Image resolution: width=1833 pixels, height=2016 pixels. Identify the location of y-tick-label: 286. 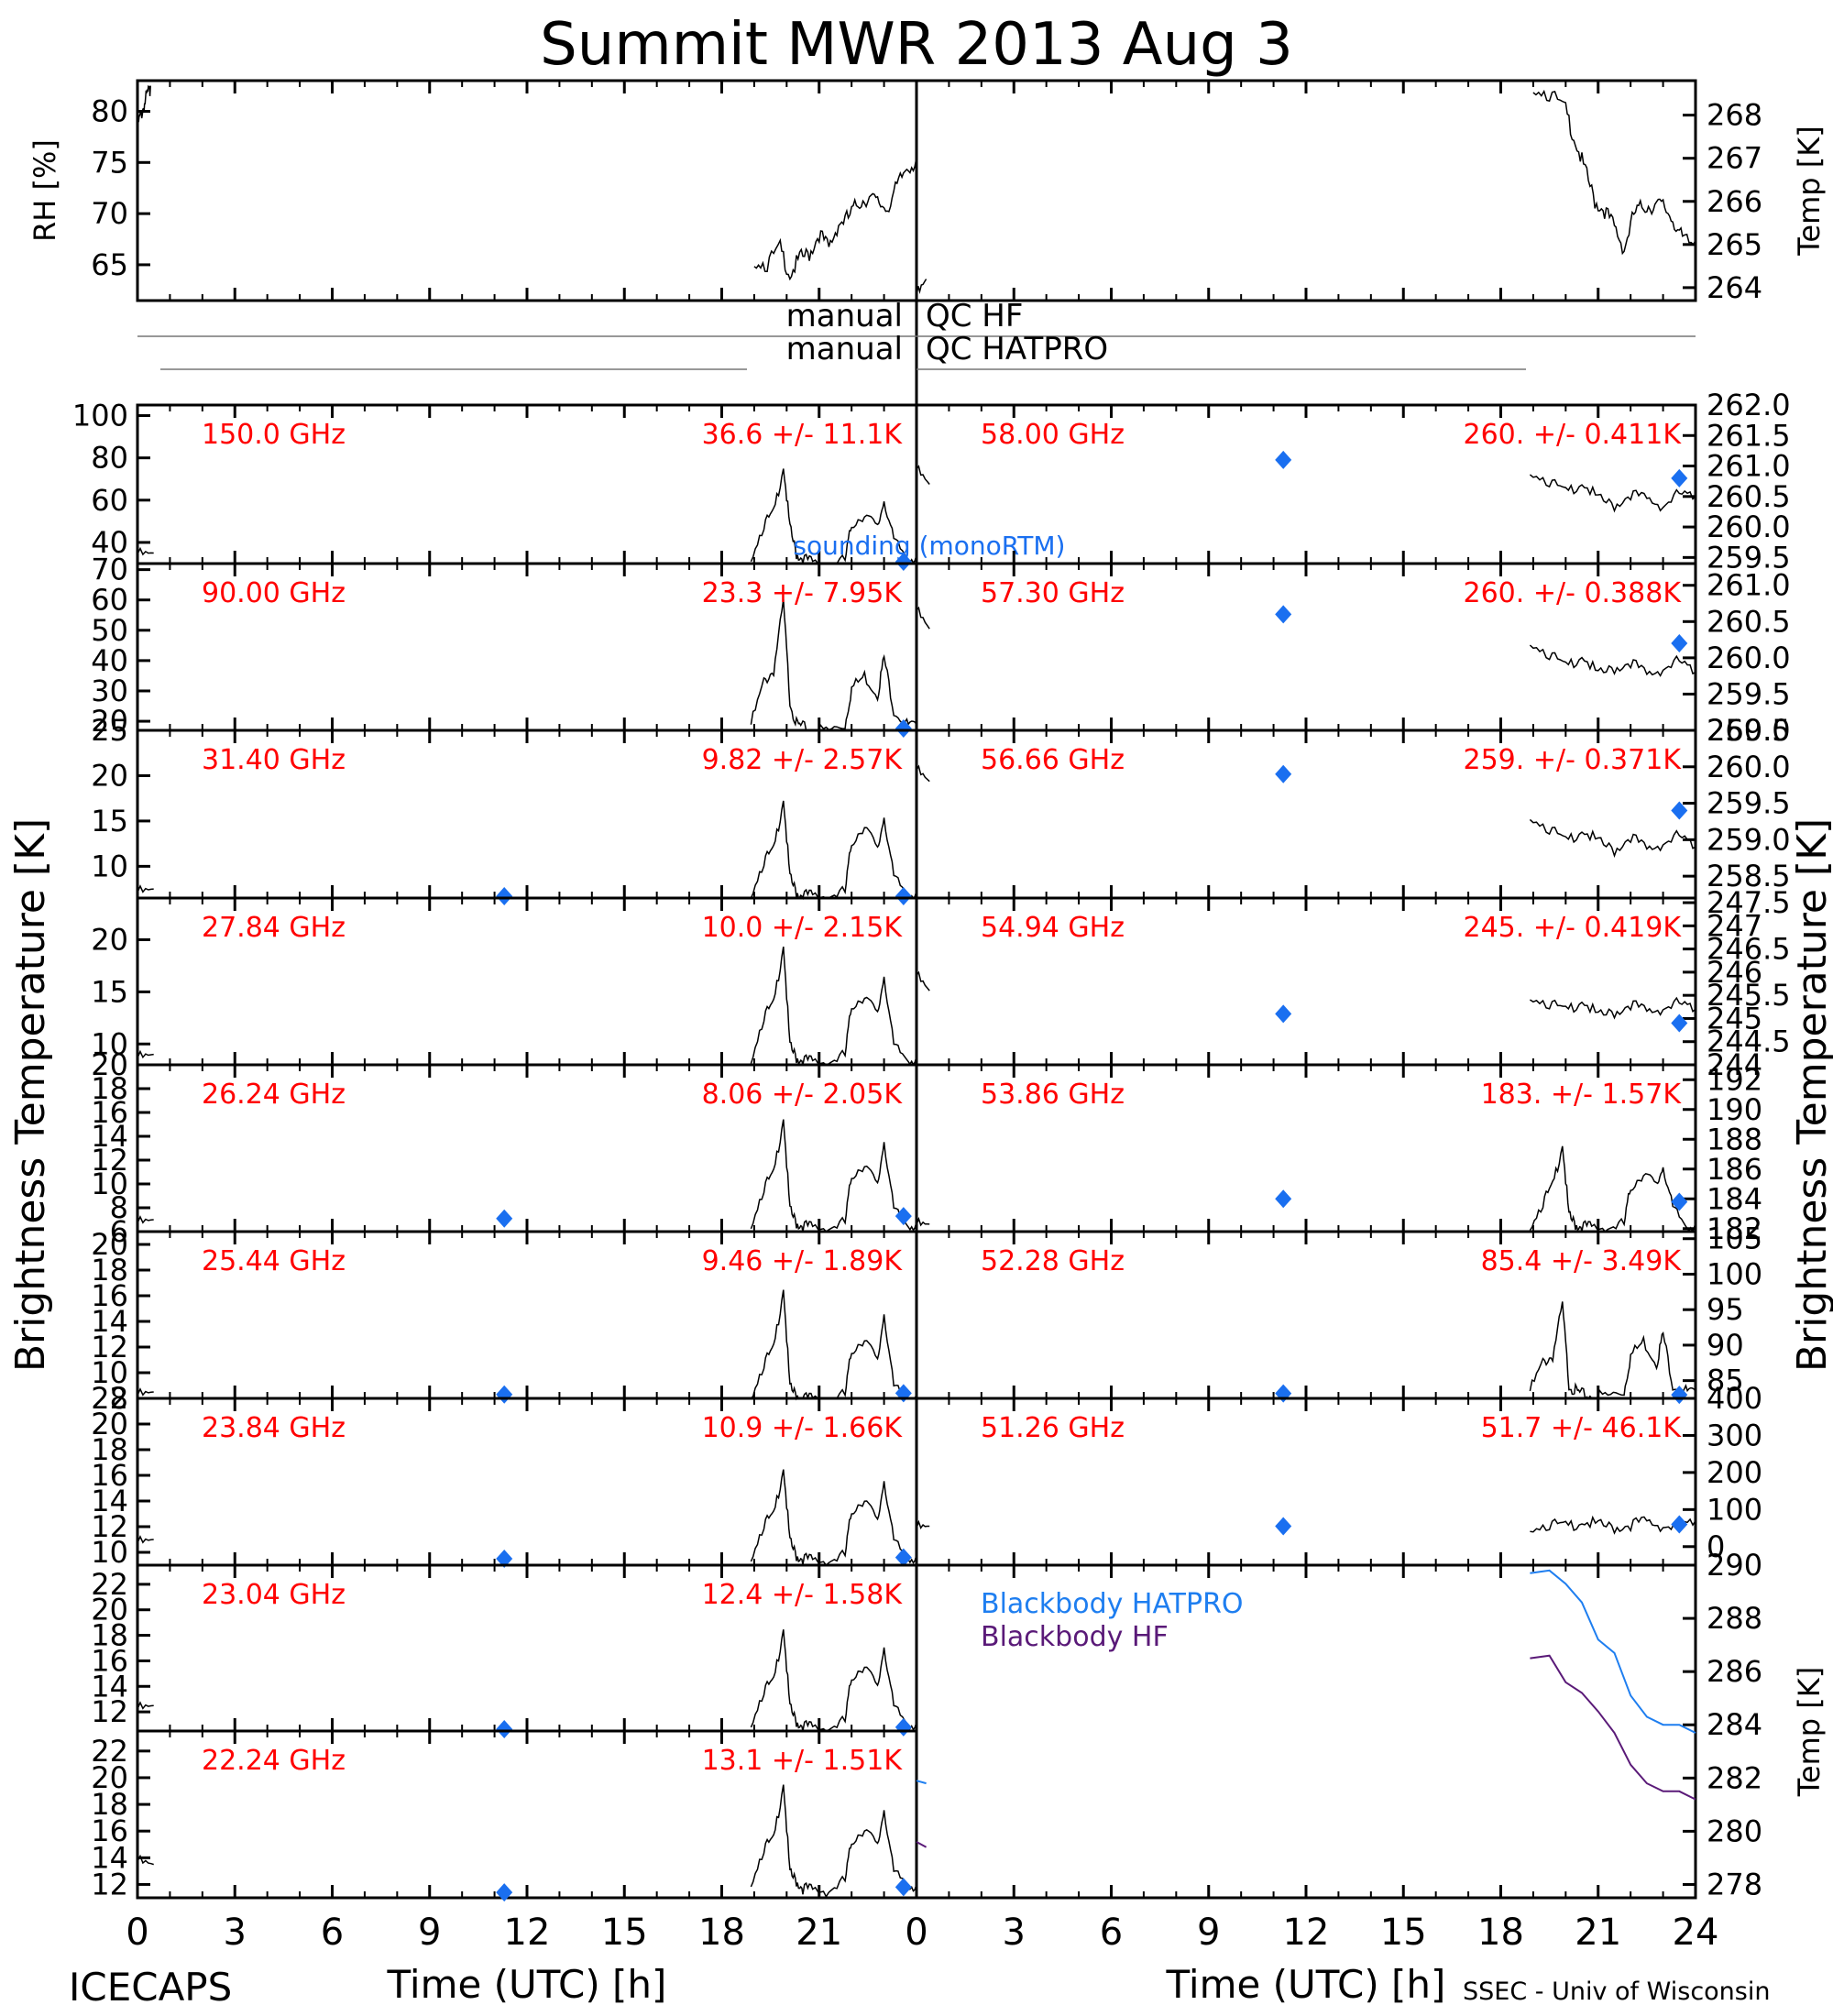
(1734, 1671).